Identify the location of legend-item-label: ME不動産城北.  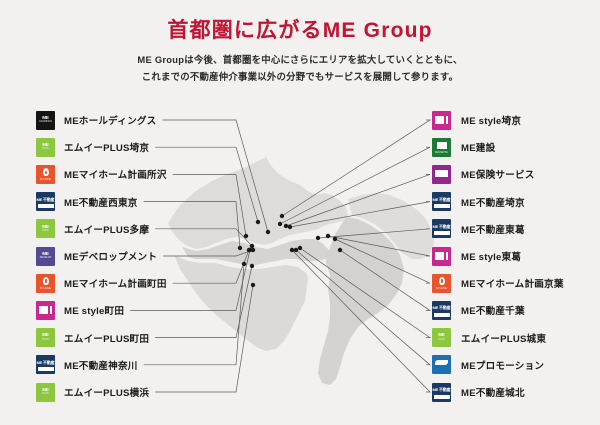
(493, 393).